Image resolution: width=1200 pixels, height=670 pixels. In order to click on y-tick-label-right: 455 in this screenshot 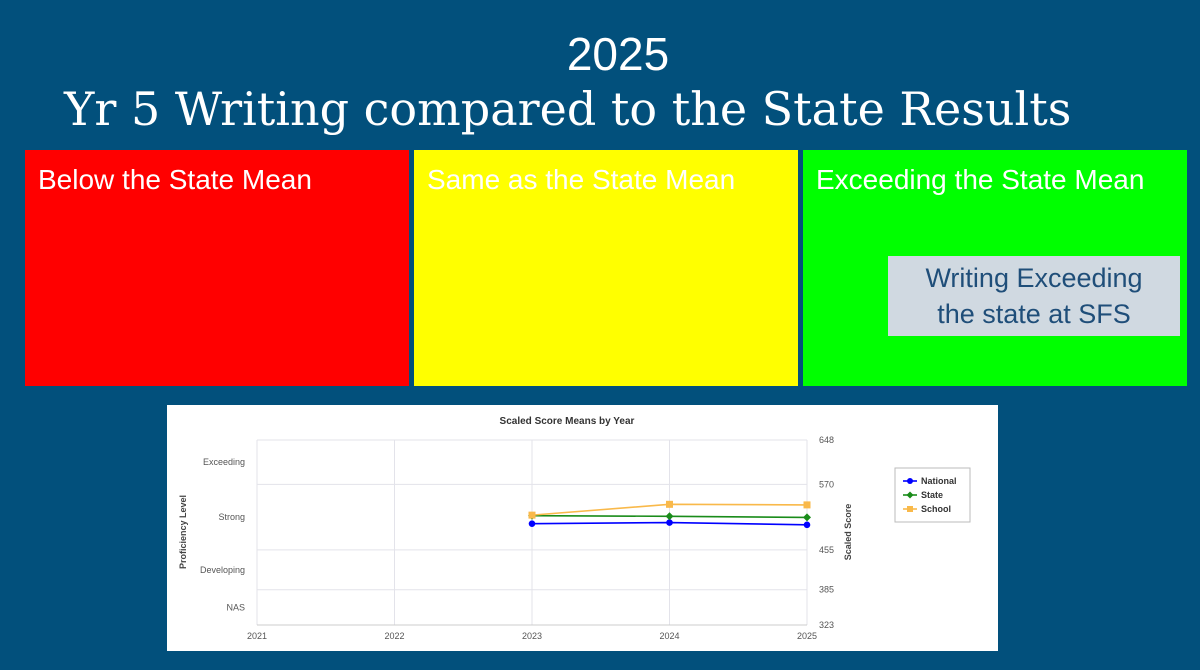, I will do `click(826, 550)`.